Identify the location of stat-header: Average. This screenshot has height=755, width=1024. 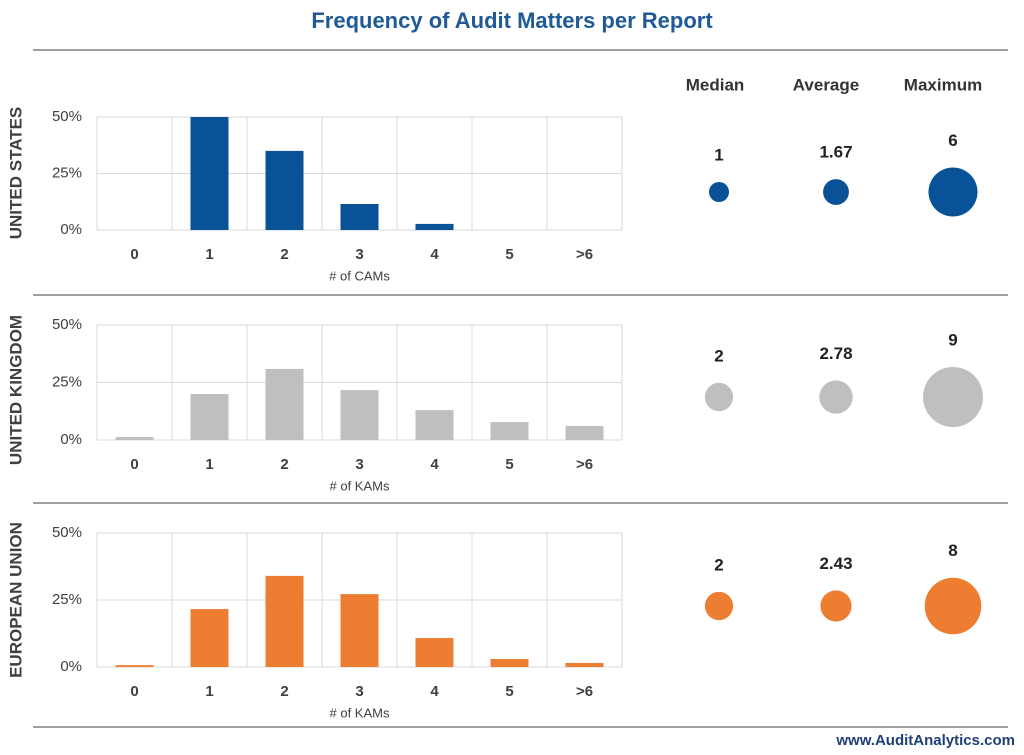
(826, 84).